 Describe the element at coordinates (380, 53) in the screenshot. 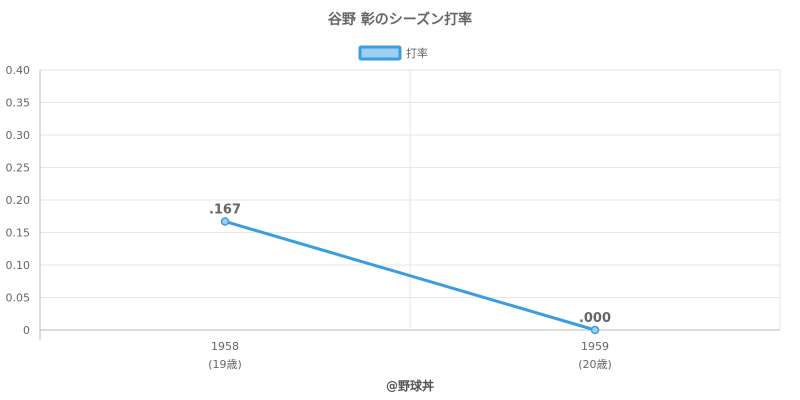

I see `legend-swatch` at that location.